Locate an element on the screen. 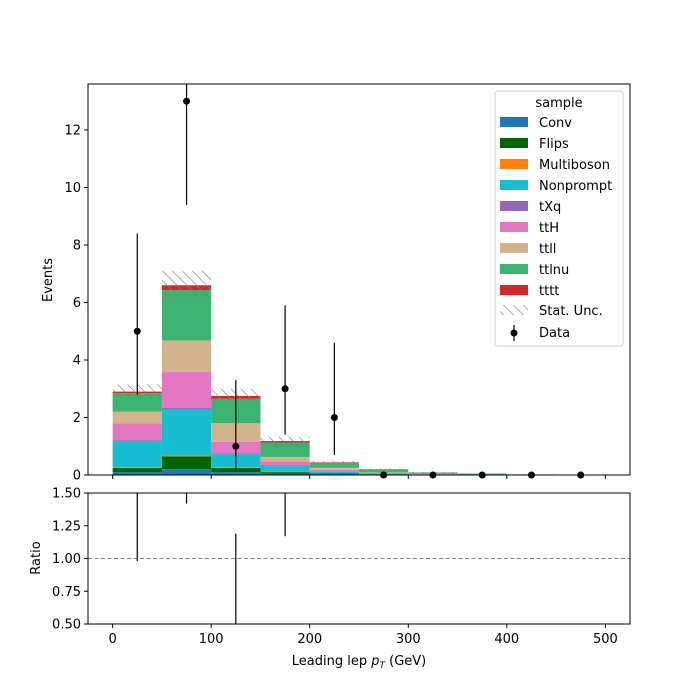 The width and height of the screenshot is (700, 700). bottom-y-tick-label-3: 1.25 is located at coordinates (66, 526).